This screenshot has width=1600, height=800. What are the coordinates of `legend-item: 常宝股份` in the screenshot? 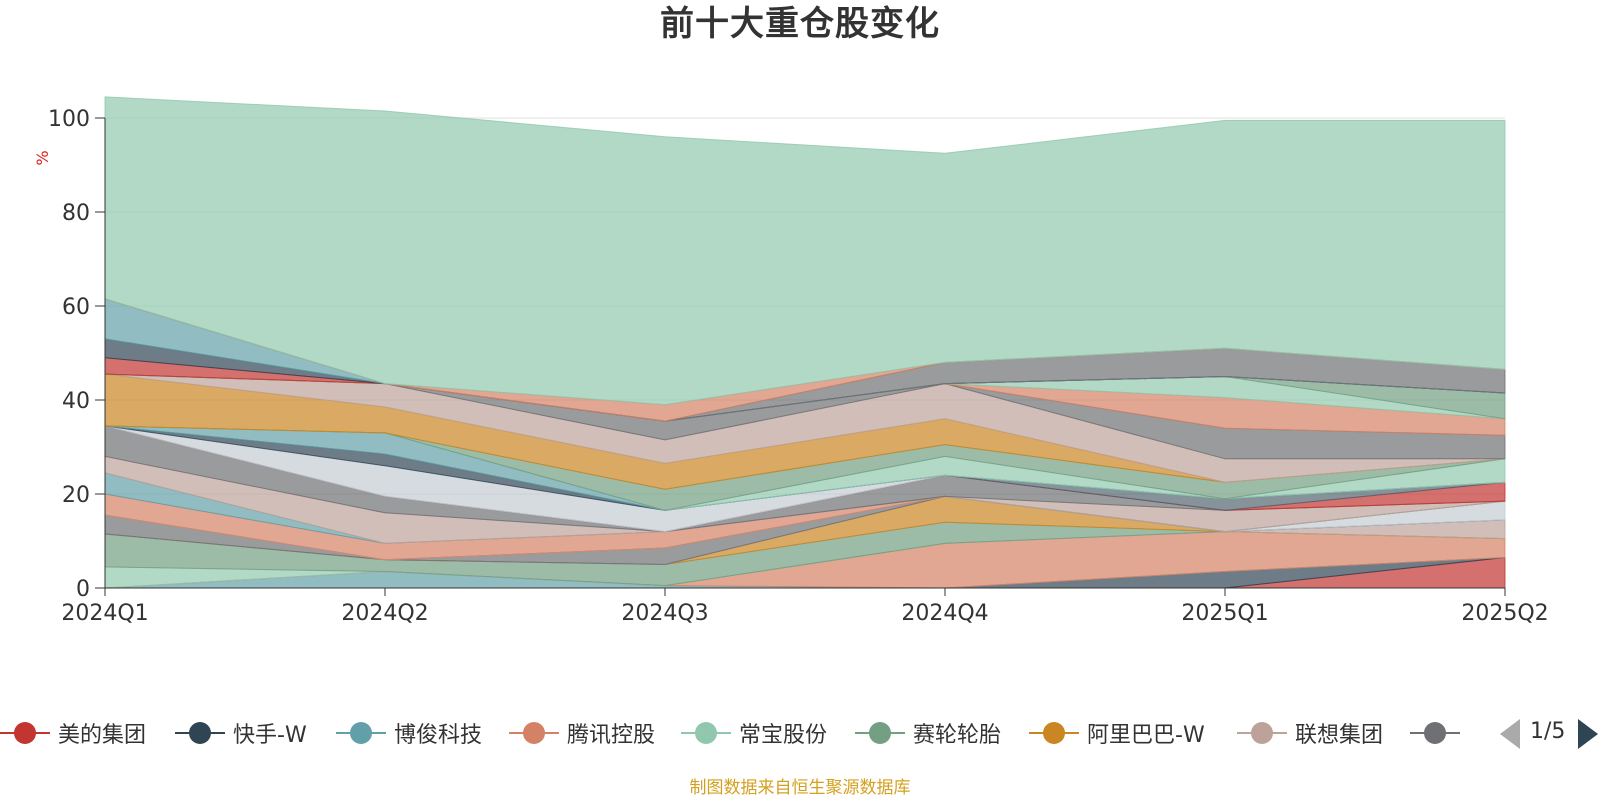 It's located at (754, 733).